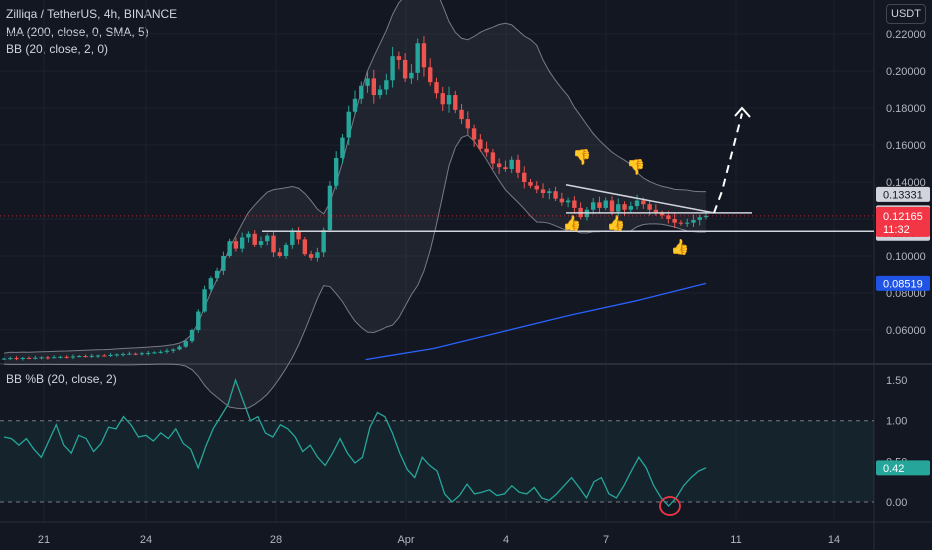 Image resolution: width=932 pixels, height=550 pixels. I want to click on tag-upper-band-text: 0.13331, so click(903, 195).